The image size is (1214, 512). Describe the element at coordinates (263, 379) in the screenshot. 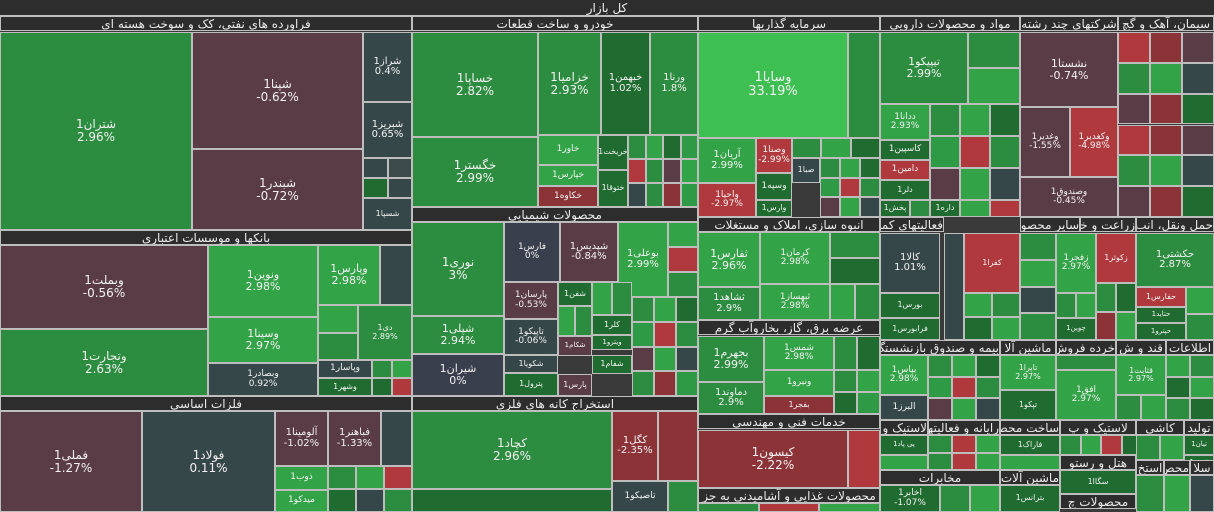

I see `treemap-tile: وبصادر1 0.92%` at that location.